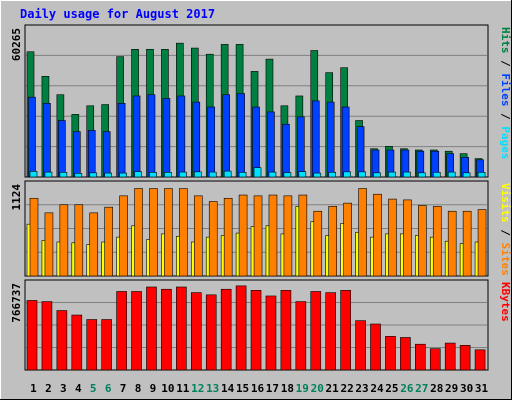 Image resolution: width=512 pixels, height=400 pixels. What do you see at coordinates (16, 303) in the screenshot?
I see `y-max-label: 766737` at bounding box center [16, 303].